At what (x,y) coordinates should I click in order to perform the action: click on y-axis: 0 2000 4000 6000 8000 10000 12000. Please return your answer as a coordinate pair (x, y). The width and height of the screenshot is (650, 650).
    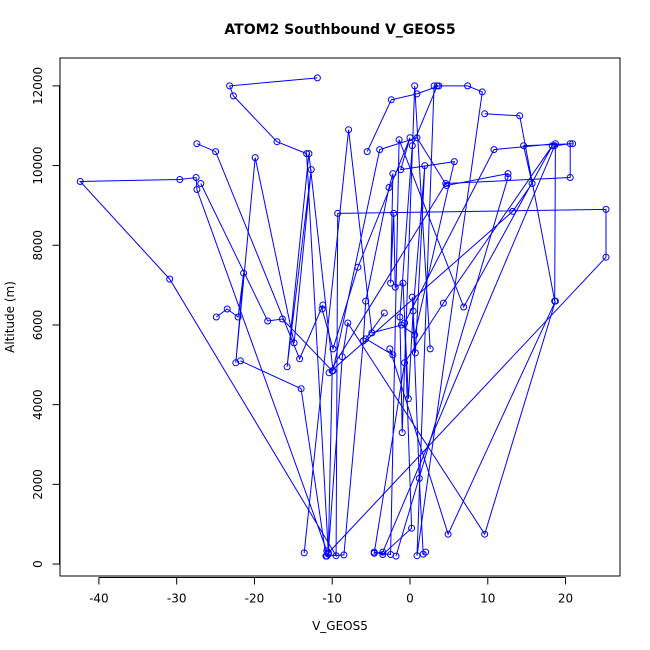
    Looking at the image, I should click on (45, 317).